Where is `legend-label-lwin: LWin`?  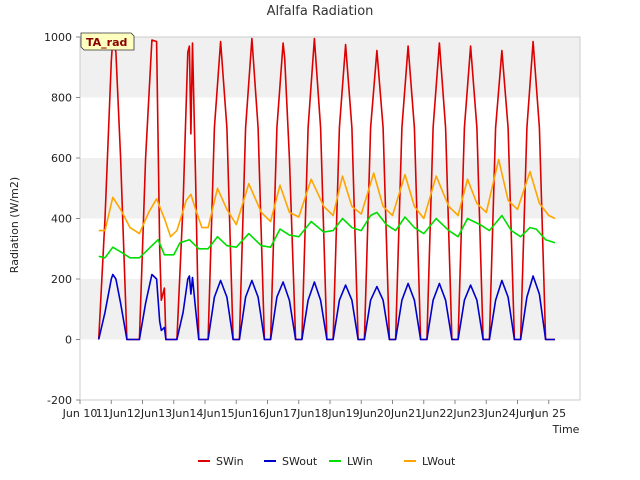 legend-label-lwin: LWin is located at coordinates (360, 461).